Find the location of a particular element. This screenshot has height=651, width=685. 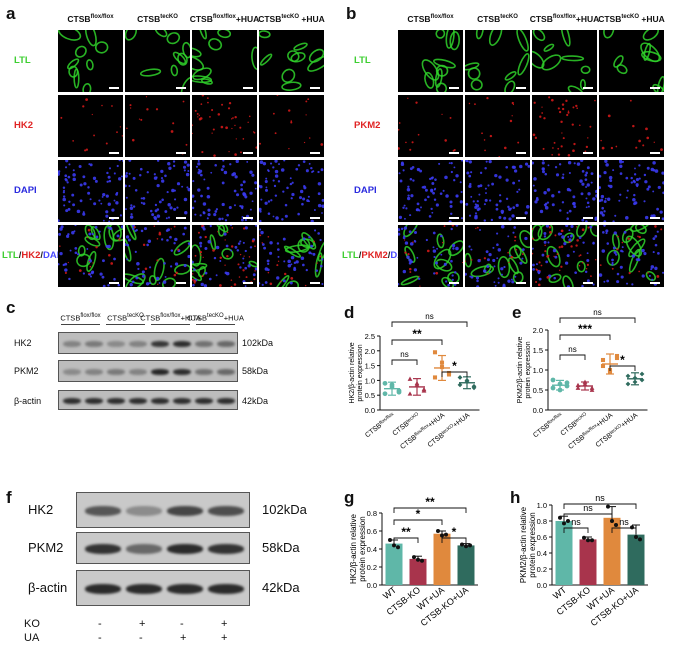

y-axis-label-line2: protein expression is located at coordinates (360, 372).